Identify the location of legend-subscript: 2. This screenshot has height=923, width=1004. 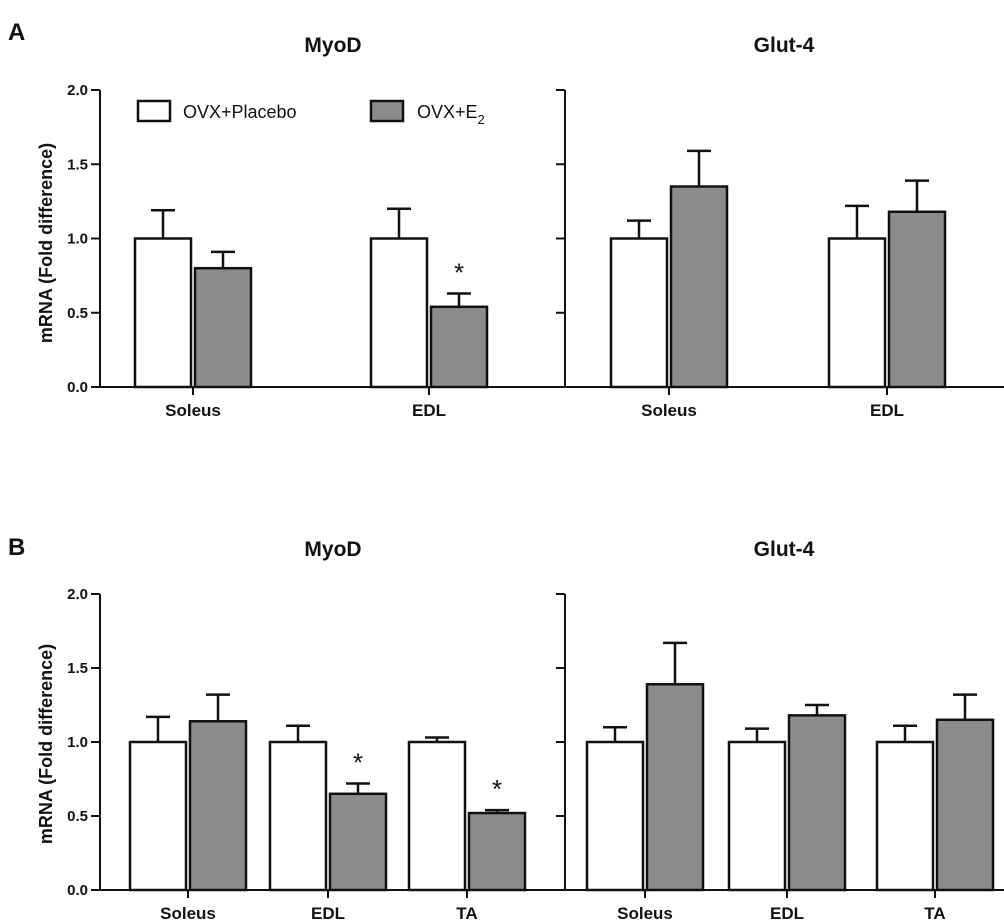
(481, 119).